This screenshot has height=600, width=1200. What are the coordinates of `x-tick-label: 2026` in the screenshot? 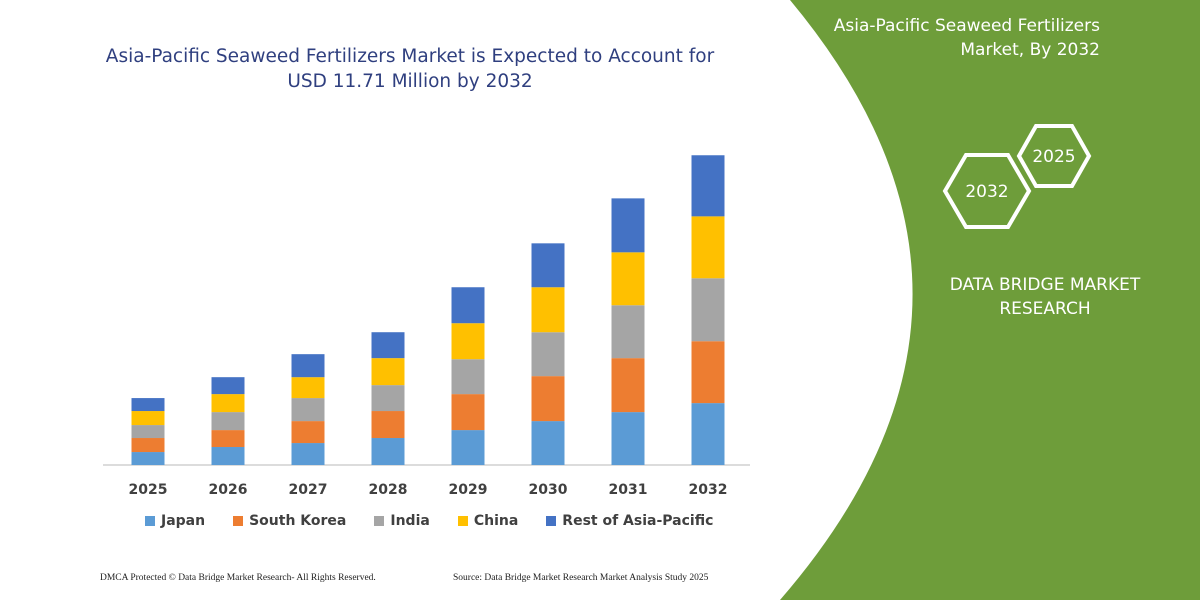 It's located at (228, 490).